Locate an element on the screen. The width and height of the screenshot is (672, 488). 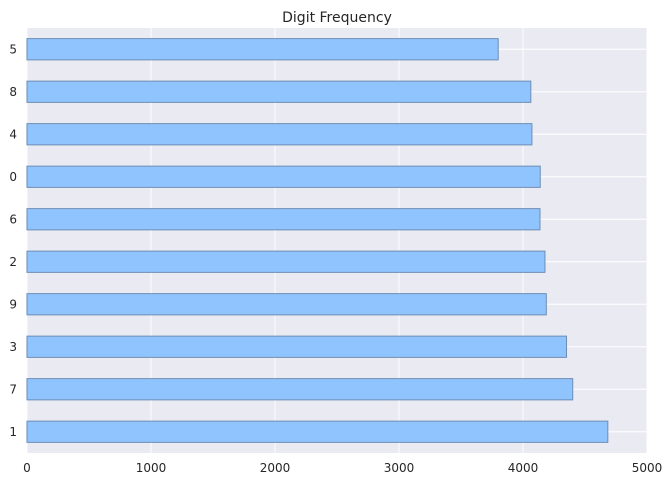
x-tick-labels: 0 1000 2000 3000 4000 5000 is located at coordinates (342, 468).